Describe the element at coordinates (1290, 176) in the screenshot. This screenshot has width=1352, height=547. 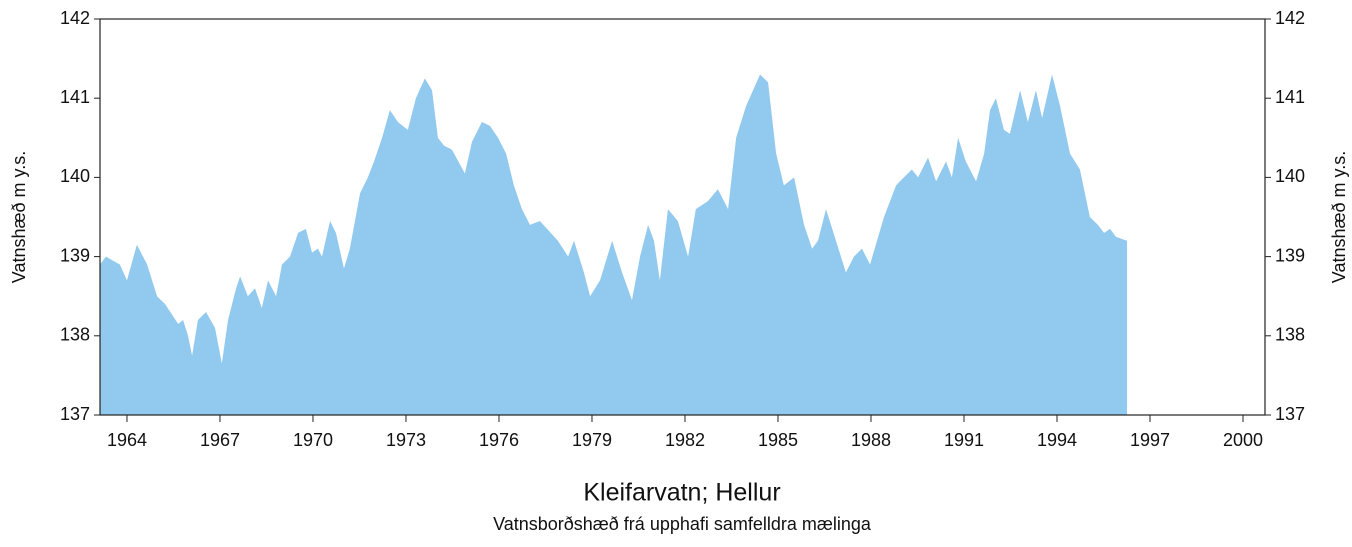
I see `y2-tick-label: 140` at that location.